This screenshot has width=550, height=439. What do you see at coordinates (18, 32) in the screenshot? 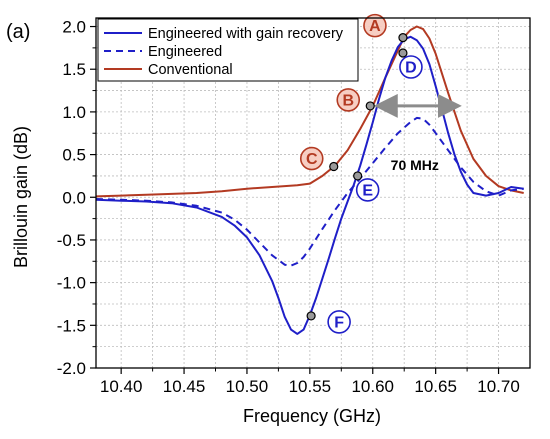
I see `panel-label: (a)` at bounding box center [18, 32].